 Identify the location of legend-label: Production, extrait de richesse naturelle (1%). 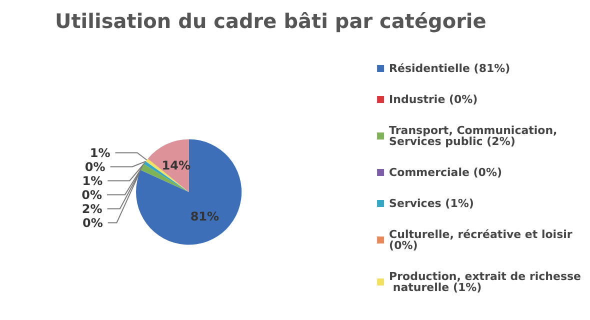
(485, 282).